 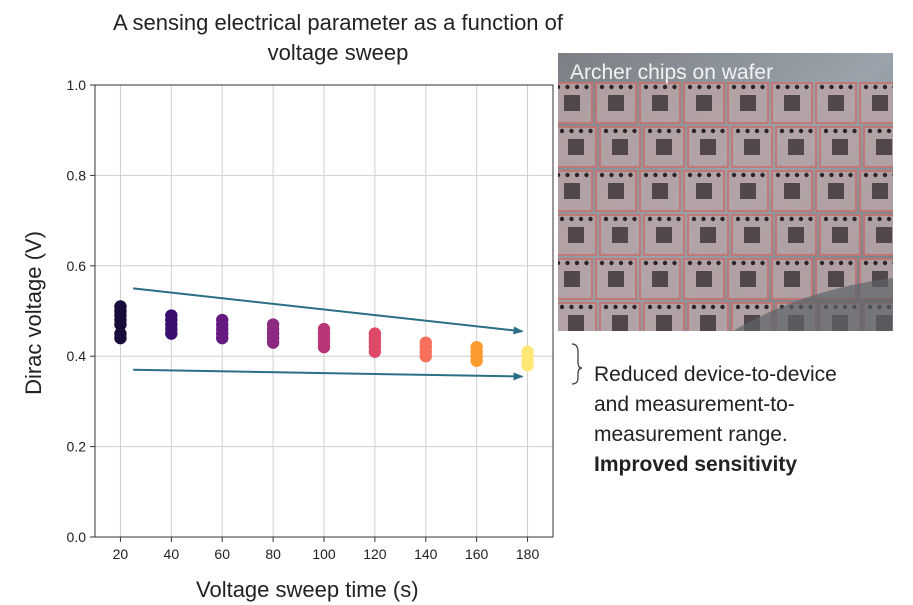 I want to click on data-points, so click(x=324, y=336).